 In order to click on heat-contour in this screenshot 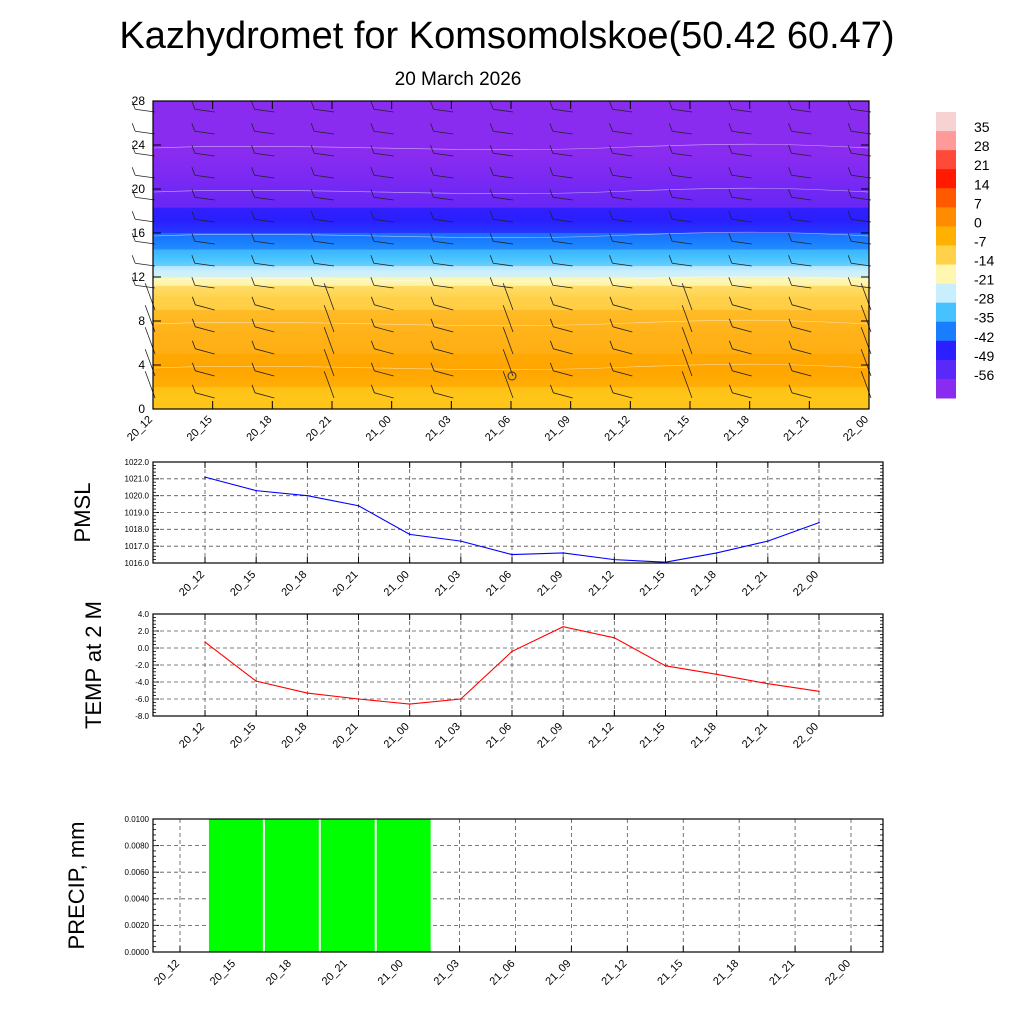, I will do `click(511, 235)`.